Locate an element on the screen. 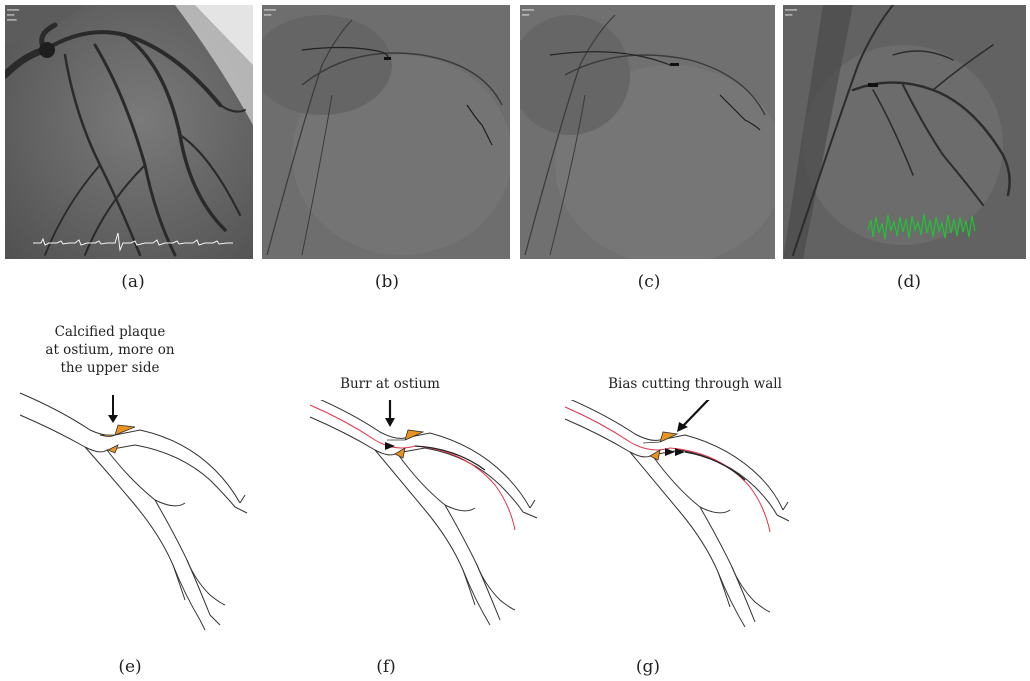 The image size is (1030, 681). caption-g: (g) is located at coordinates (648, 667).